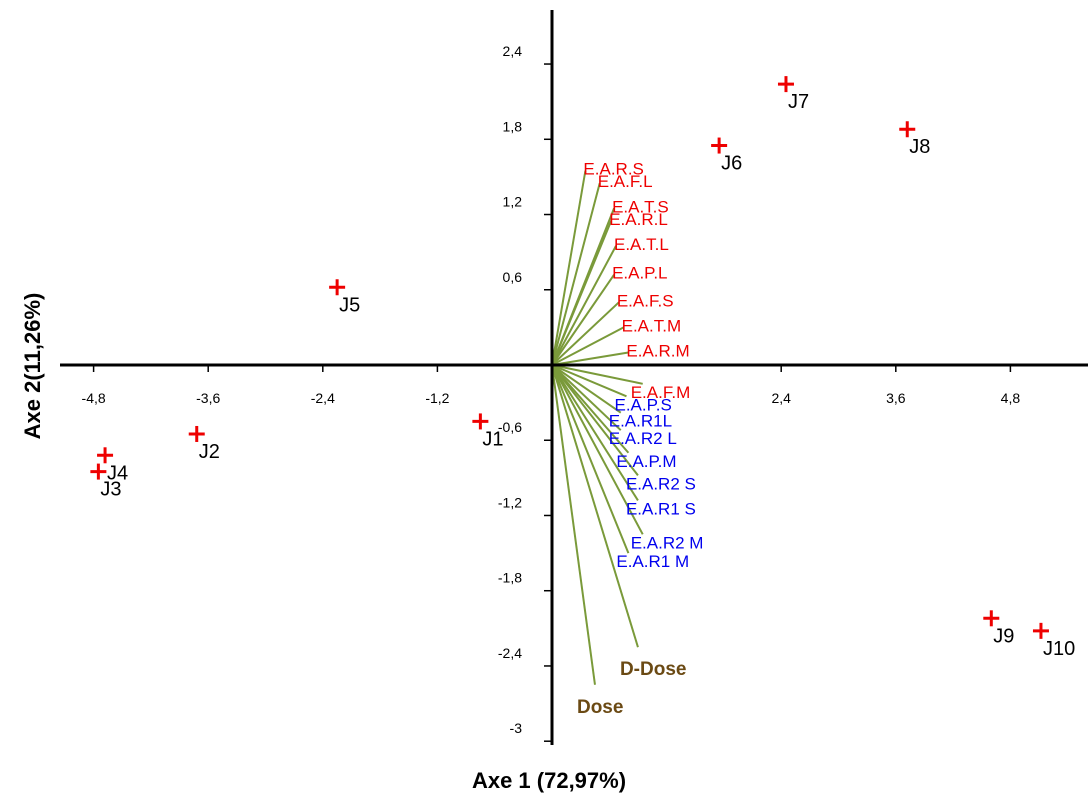  I want to click on variable-label: E.A.R2 M, so click(667, 542).